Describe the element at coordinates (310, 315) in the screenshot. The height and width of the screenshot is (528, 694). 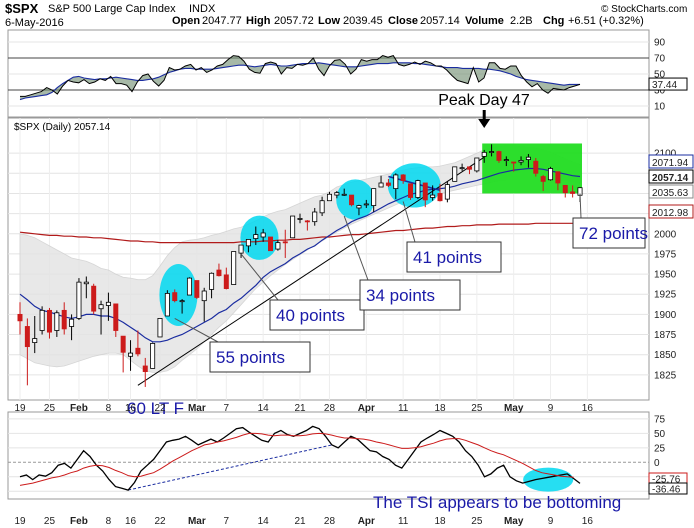
I see `annotation-40-points: 40 points` at that location.